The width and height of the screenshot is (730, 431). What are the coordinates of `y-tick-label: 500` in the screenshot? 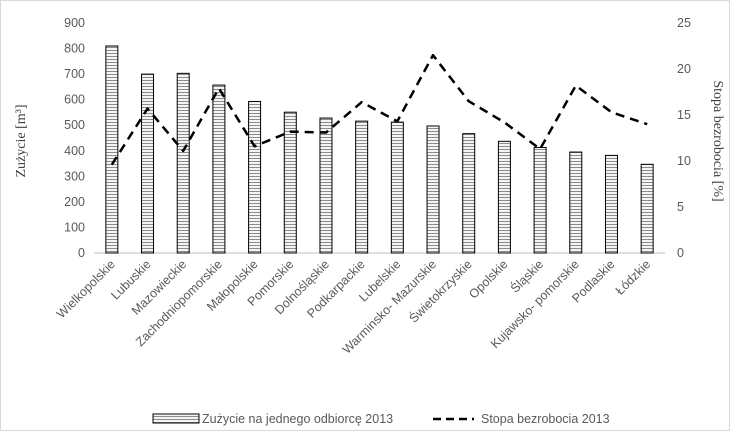 It's located at (74, 125).